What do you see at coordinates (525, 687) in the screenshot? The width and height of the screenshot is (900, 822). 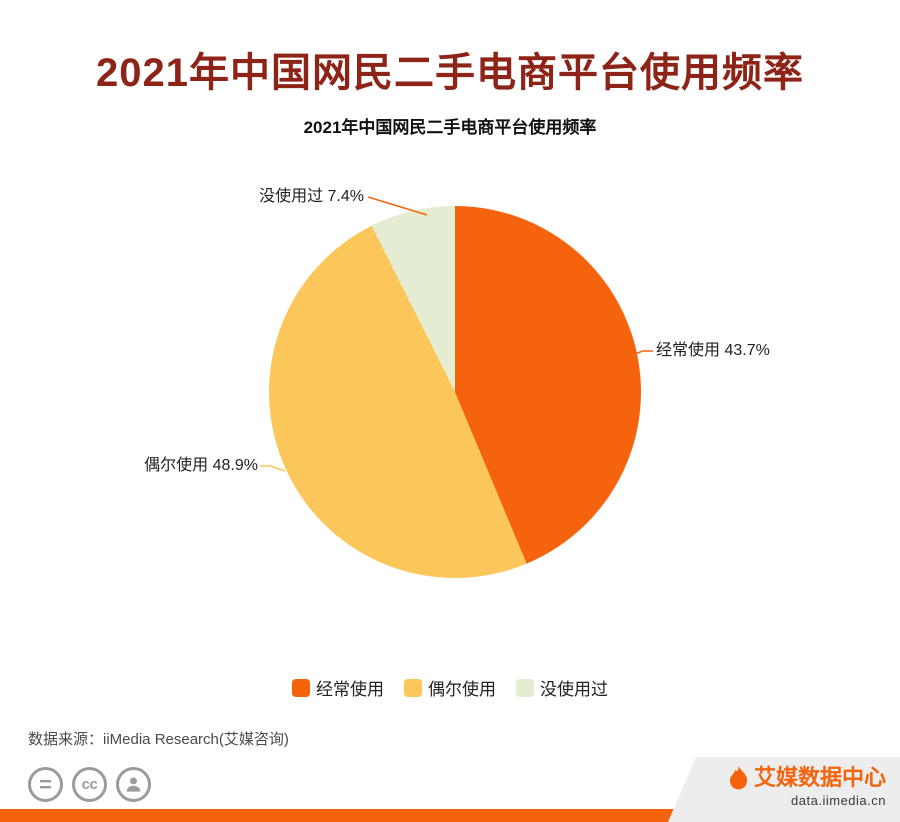 I see `legend-swatch-never` at bounding box center [525, 687].